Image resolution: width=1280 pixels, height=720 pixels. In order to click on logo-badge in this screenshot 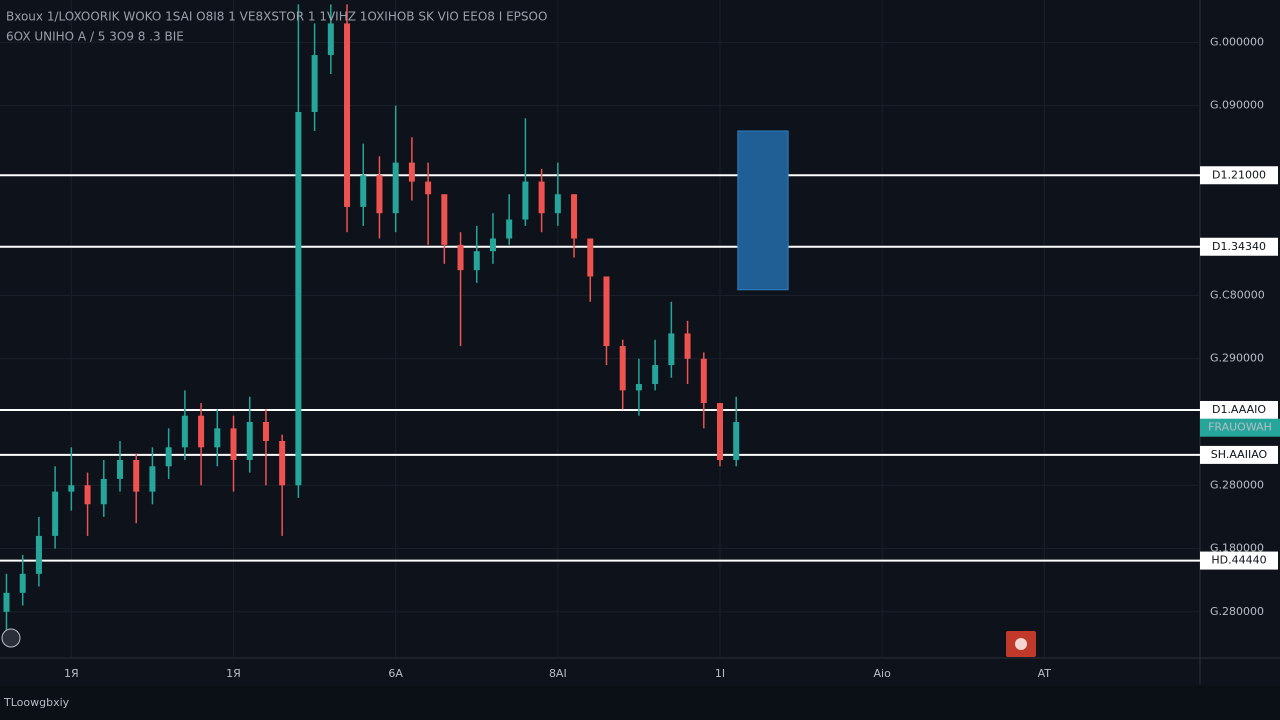, I will do `click(11, 638)`.